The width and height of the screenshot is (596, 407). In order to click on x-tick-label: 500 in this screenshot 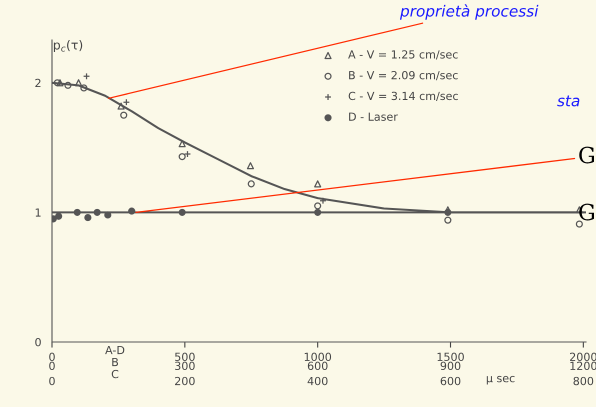, I will do `click(185, 357)`.